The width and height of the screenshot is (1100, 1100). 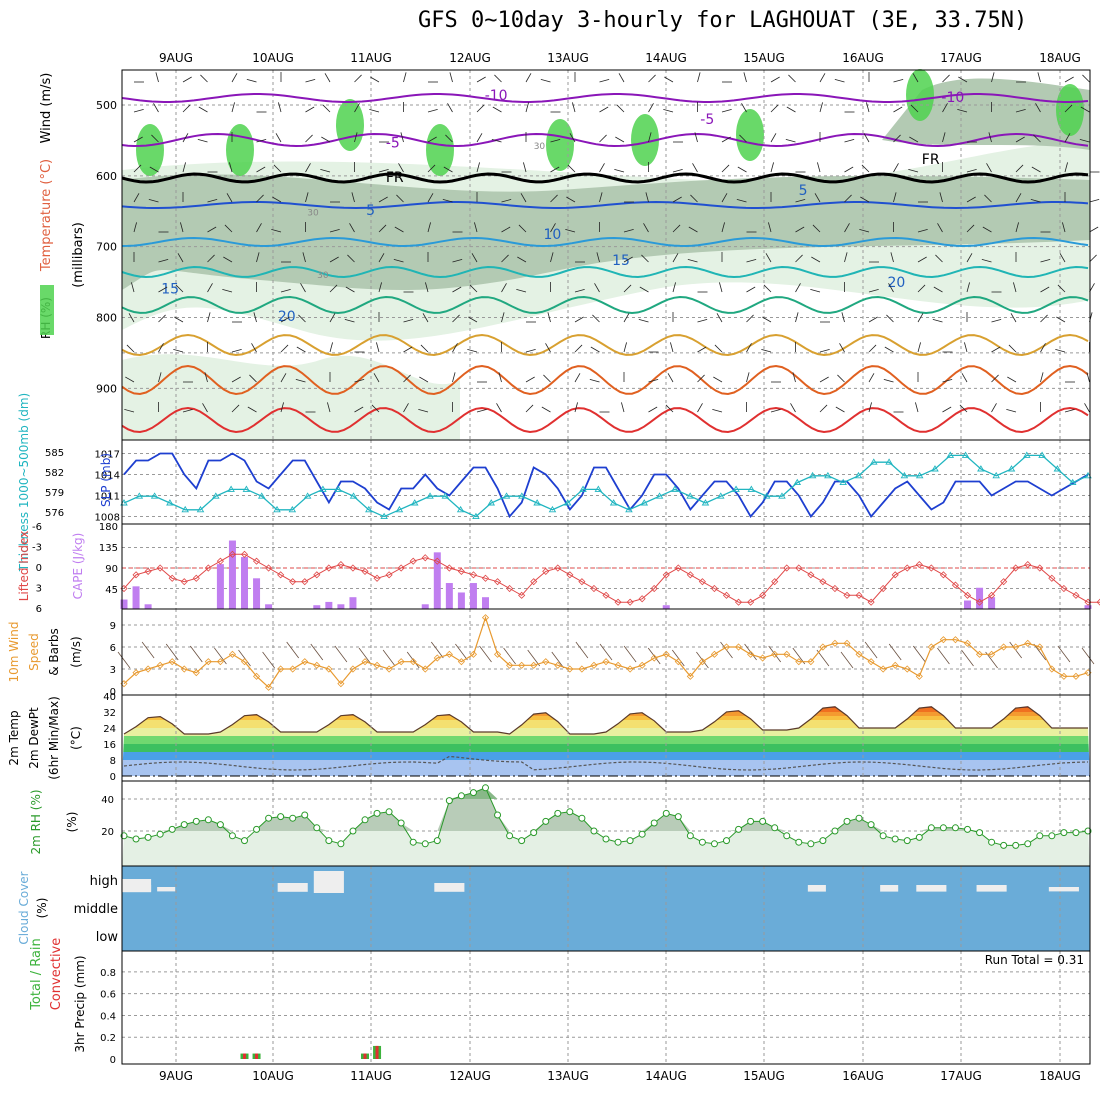 I want to click on rh-shading-dark, so click(x=645, y=140).